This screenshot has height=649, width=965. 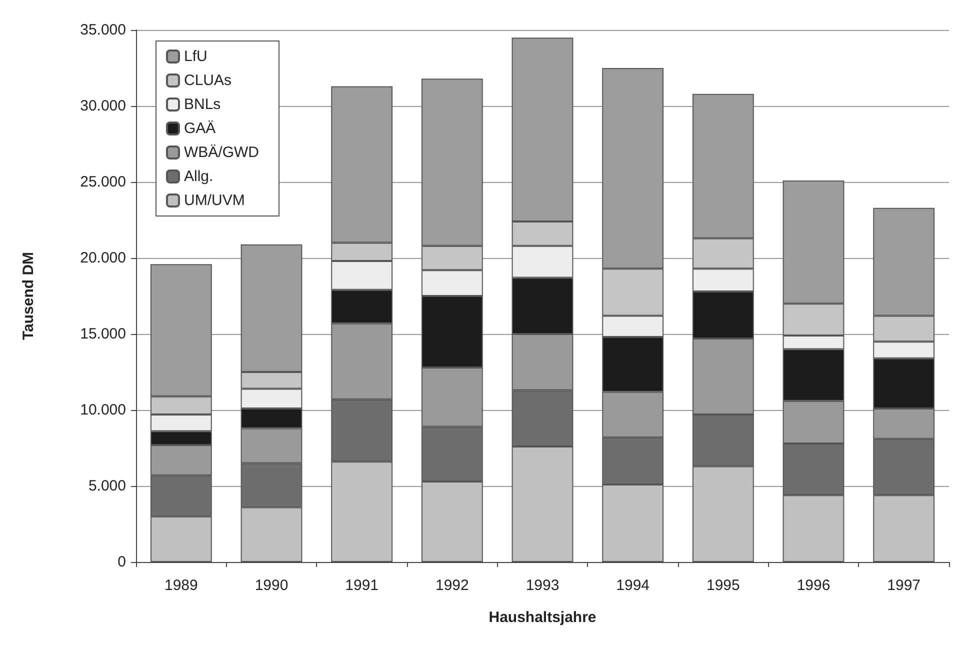 I want to click on y-tick-label: 20.000, so click(x=103, y=258).